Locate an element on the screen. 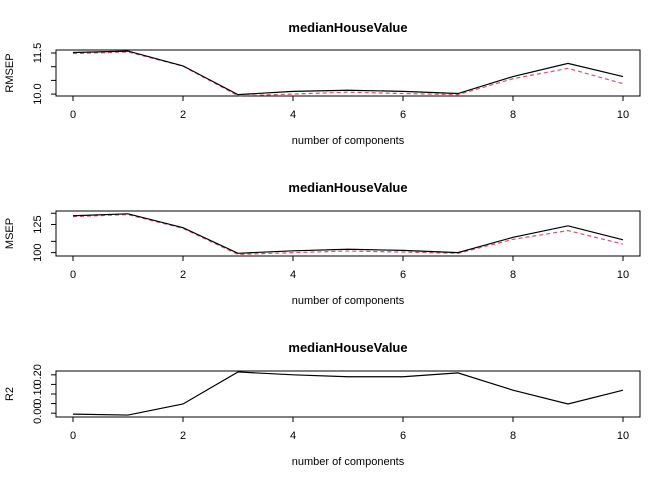 This screenshot has height=480, width=672. y-tick-label: 10.0 is located at coordinates (38, 93).